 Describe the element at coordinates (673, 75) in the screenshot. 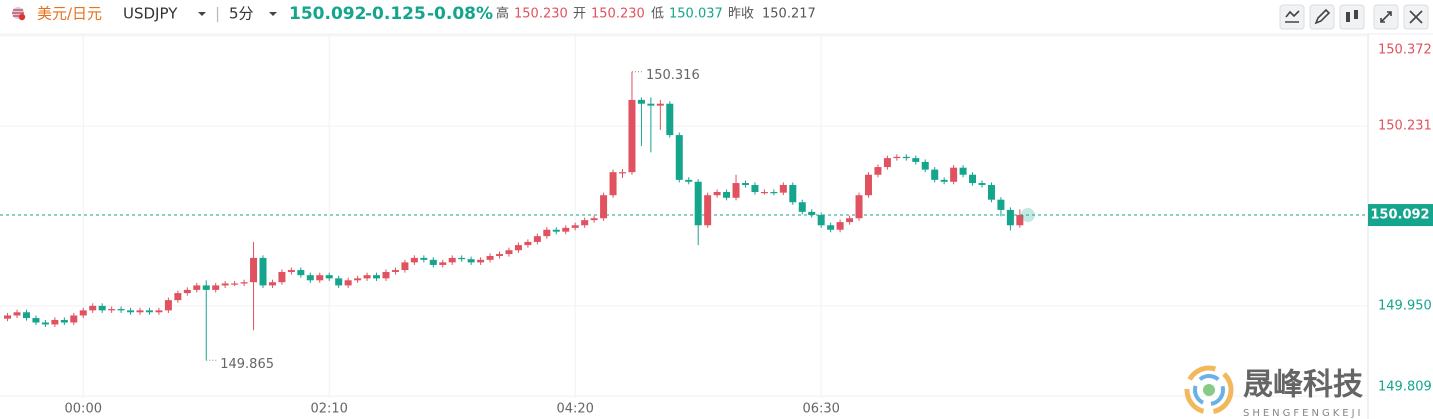

I see `max-label: 150.316` at that location.